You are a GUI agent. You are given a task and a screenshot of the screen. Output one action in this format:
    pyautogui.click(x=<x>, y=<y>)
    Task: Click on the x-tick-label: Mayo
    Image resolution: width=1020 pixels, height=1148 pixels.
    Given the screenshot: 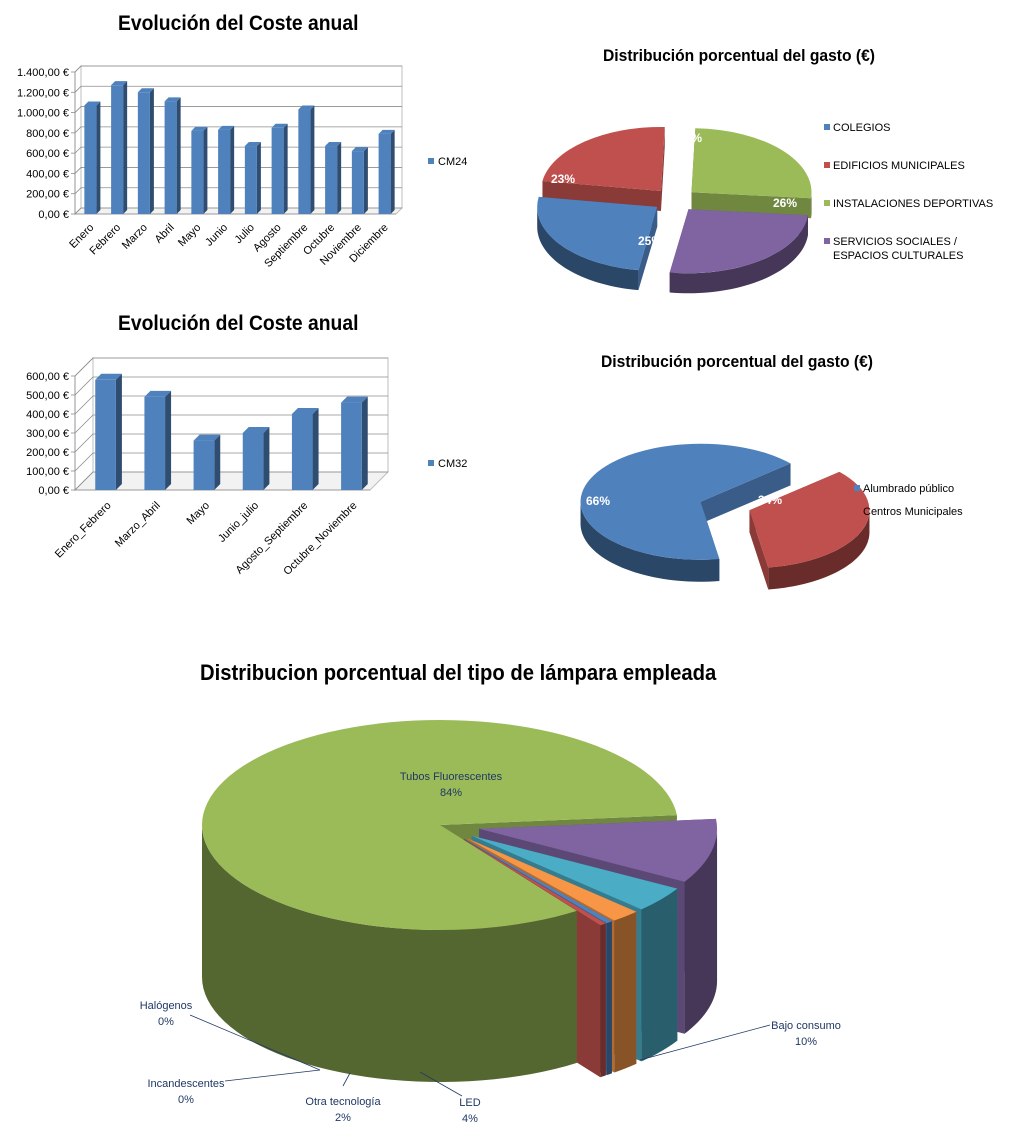 What is the action you would take?
    pyautogui.click(x=190, y=236)
    